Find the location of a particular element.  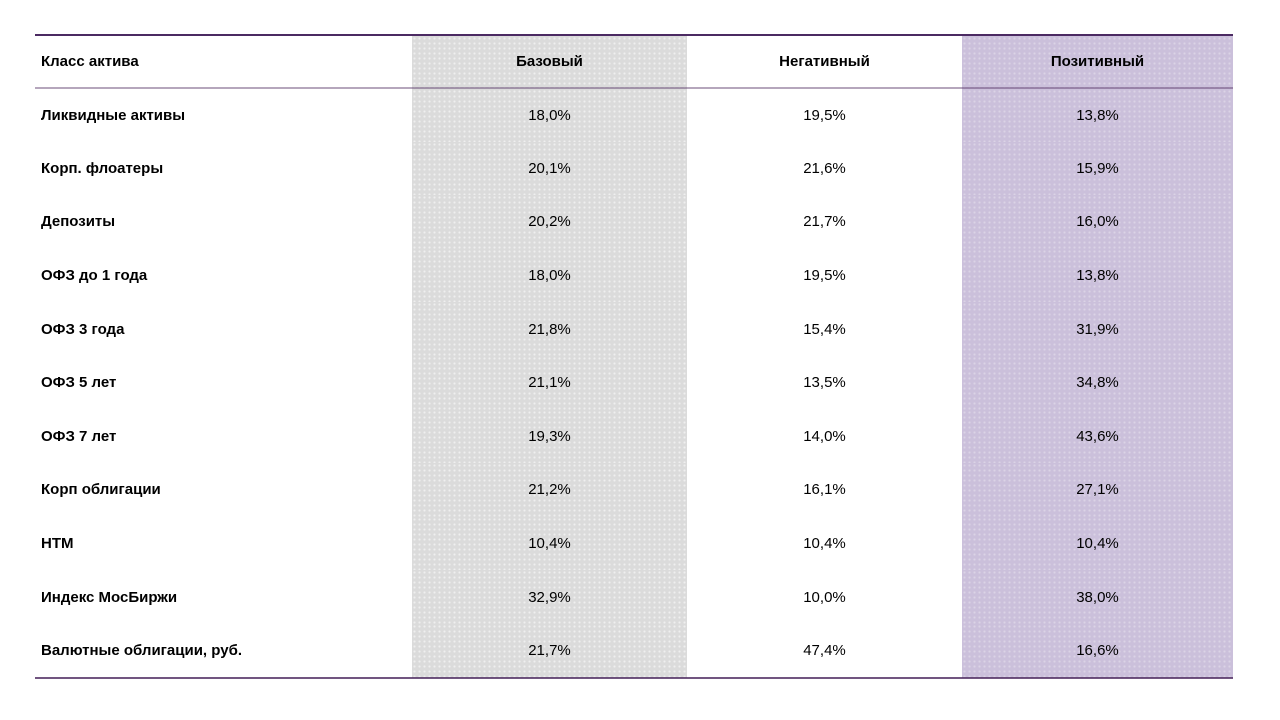

cell-negative-value: 16,1% is located at coordinates (824, 490).